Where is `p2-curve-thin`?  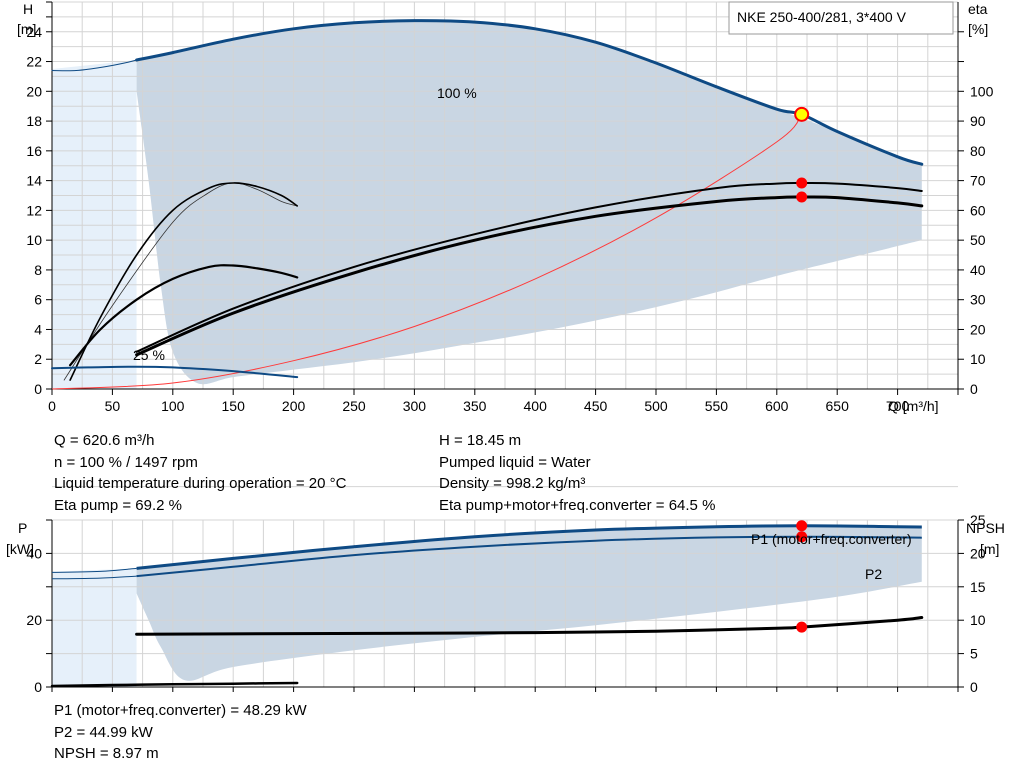
p2-curve-thin is located at coordinates (94, 577).